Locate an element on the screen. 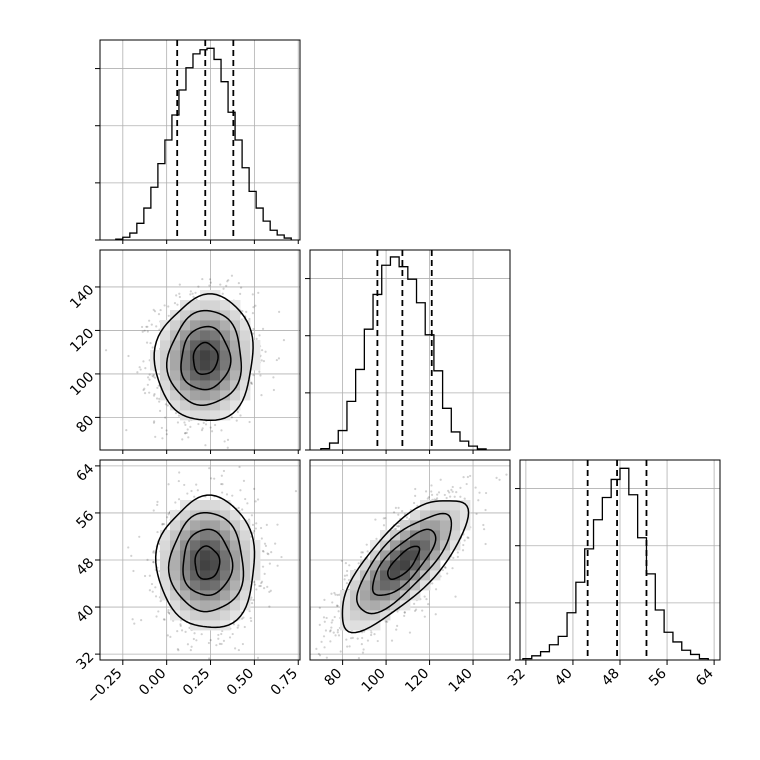  histogram-panel-p2 is located at coordinates (618, 560).